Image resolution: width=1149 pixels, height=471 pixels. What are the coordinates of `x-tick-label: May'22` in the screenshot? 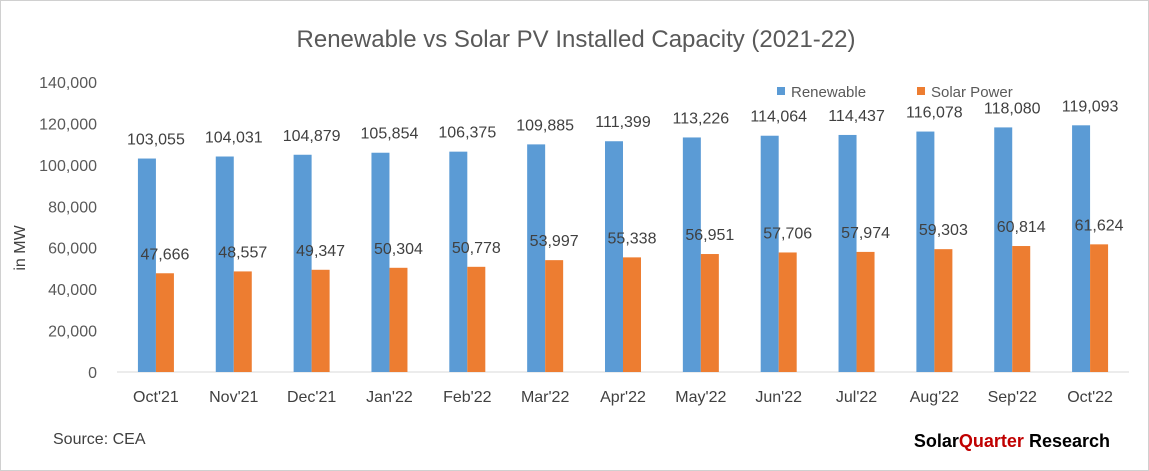 It's located at (700, 397).